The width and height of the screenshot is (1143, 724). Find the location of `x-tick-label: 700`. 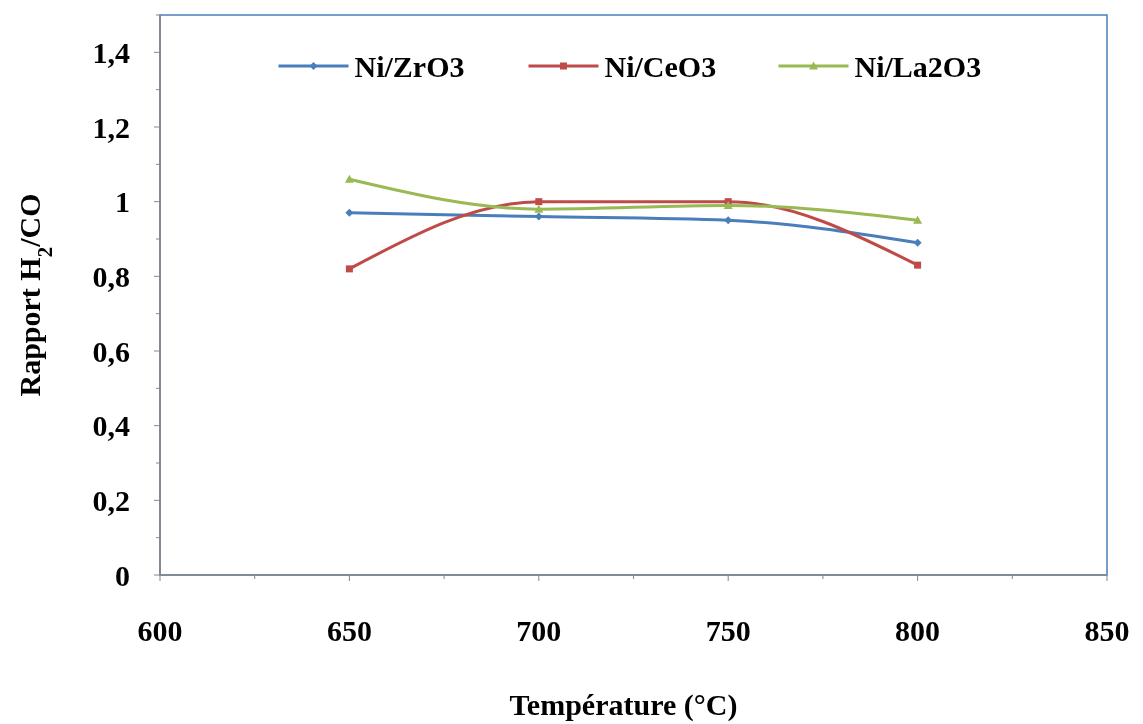

x-tick-label: 700 is located at coordinates (539, 630).